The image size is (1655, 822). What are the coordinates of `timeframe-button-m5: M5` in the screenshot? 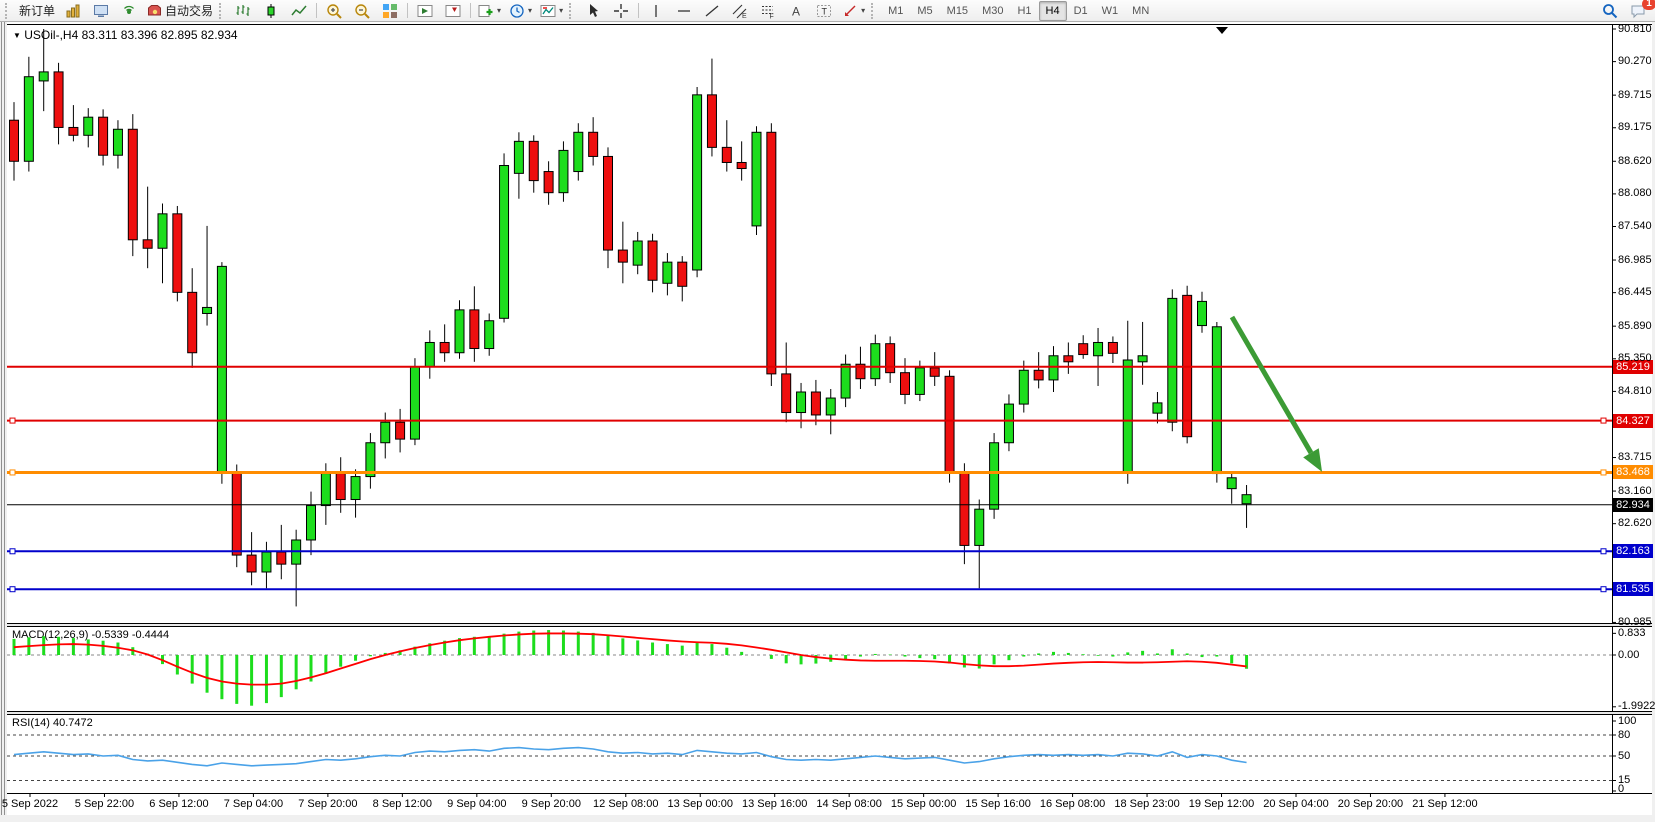 It's located at (925, 10).